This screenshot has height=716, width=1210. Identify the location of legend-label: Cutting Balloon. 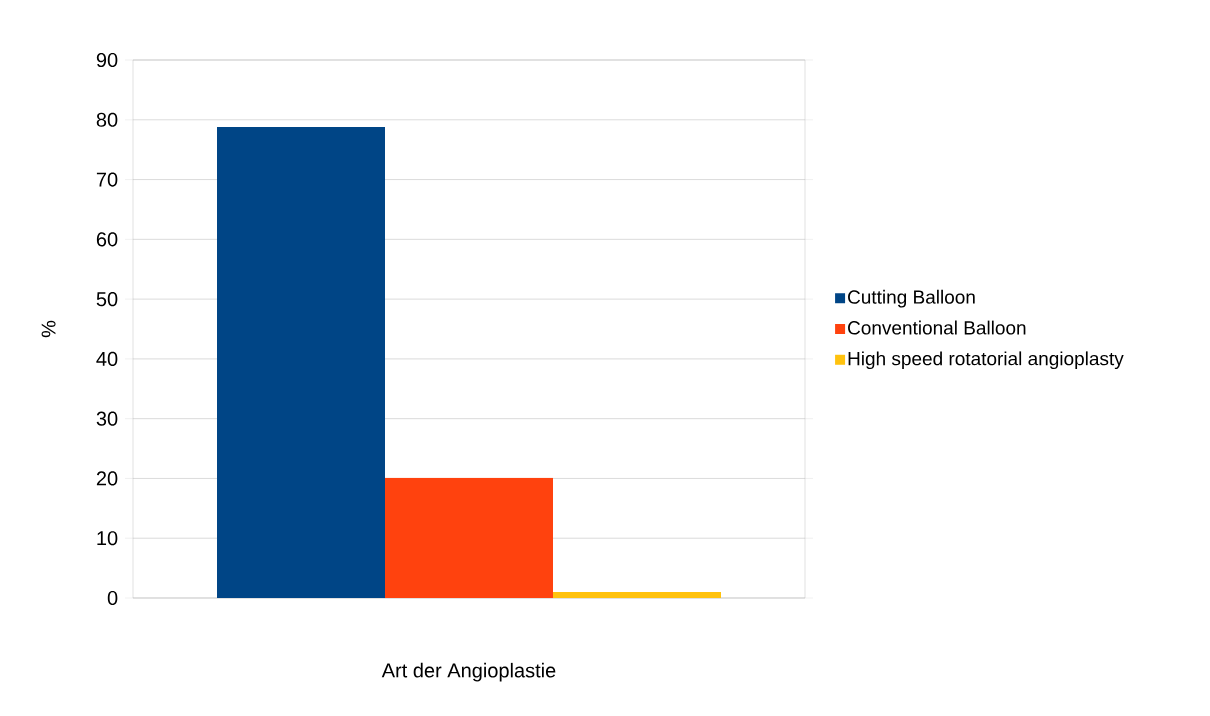
(911, 298).